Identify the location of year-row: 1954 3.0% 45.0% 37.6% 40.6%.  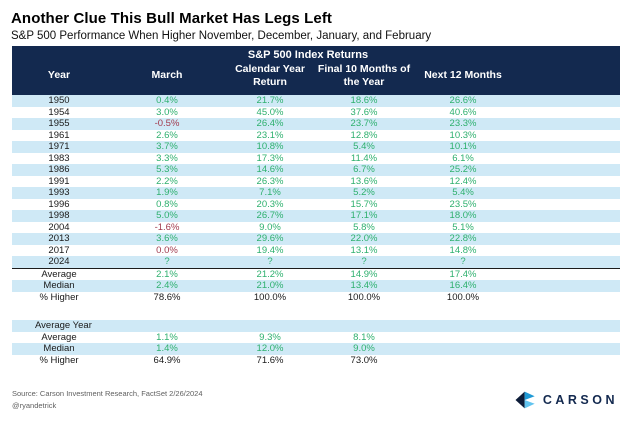
(316, 113).